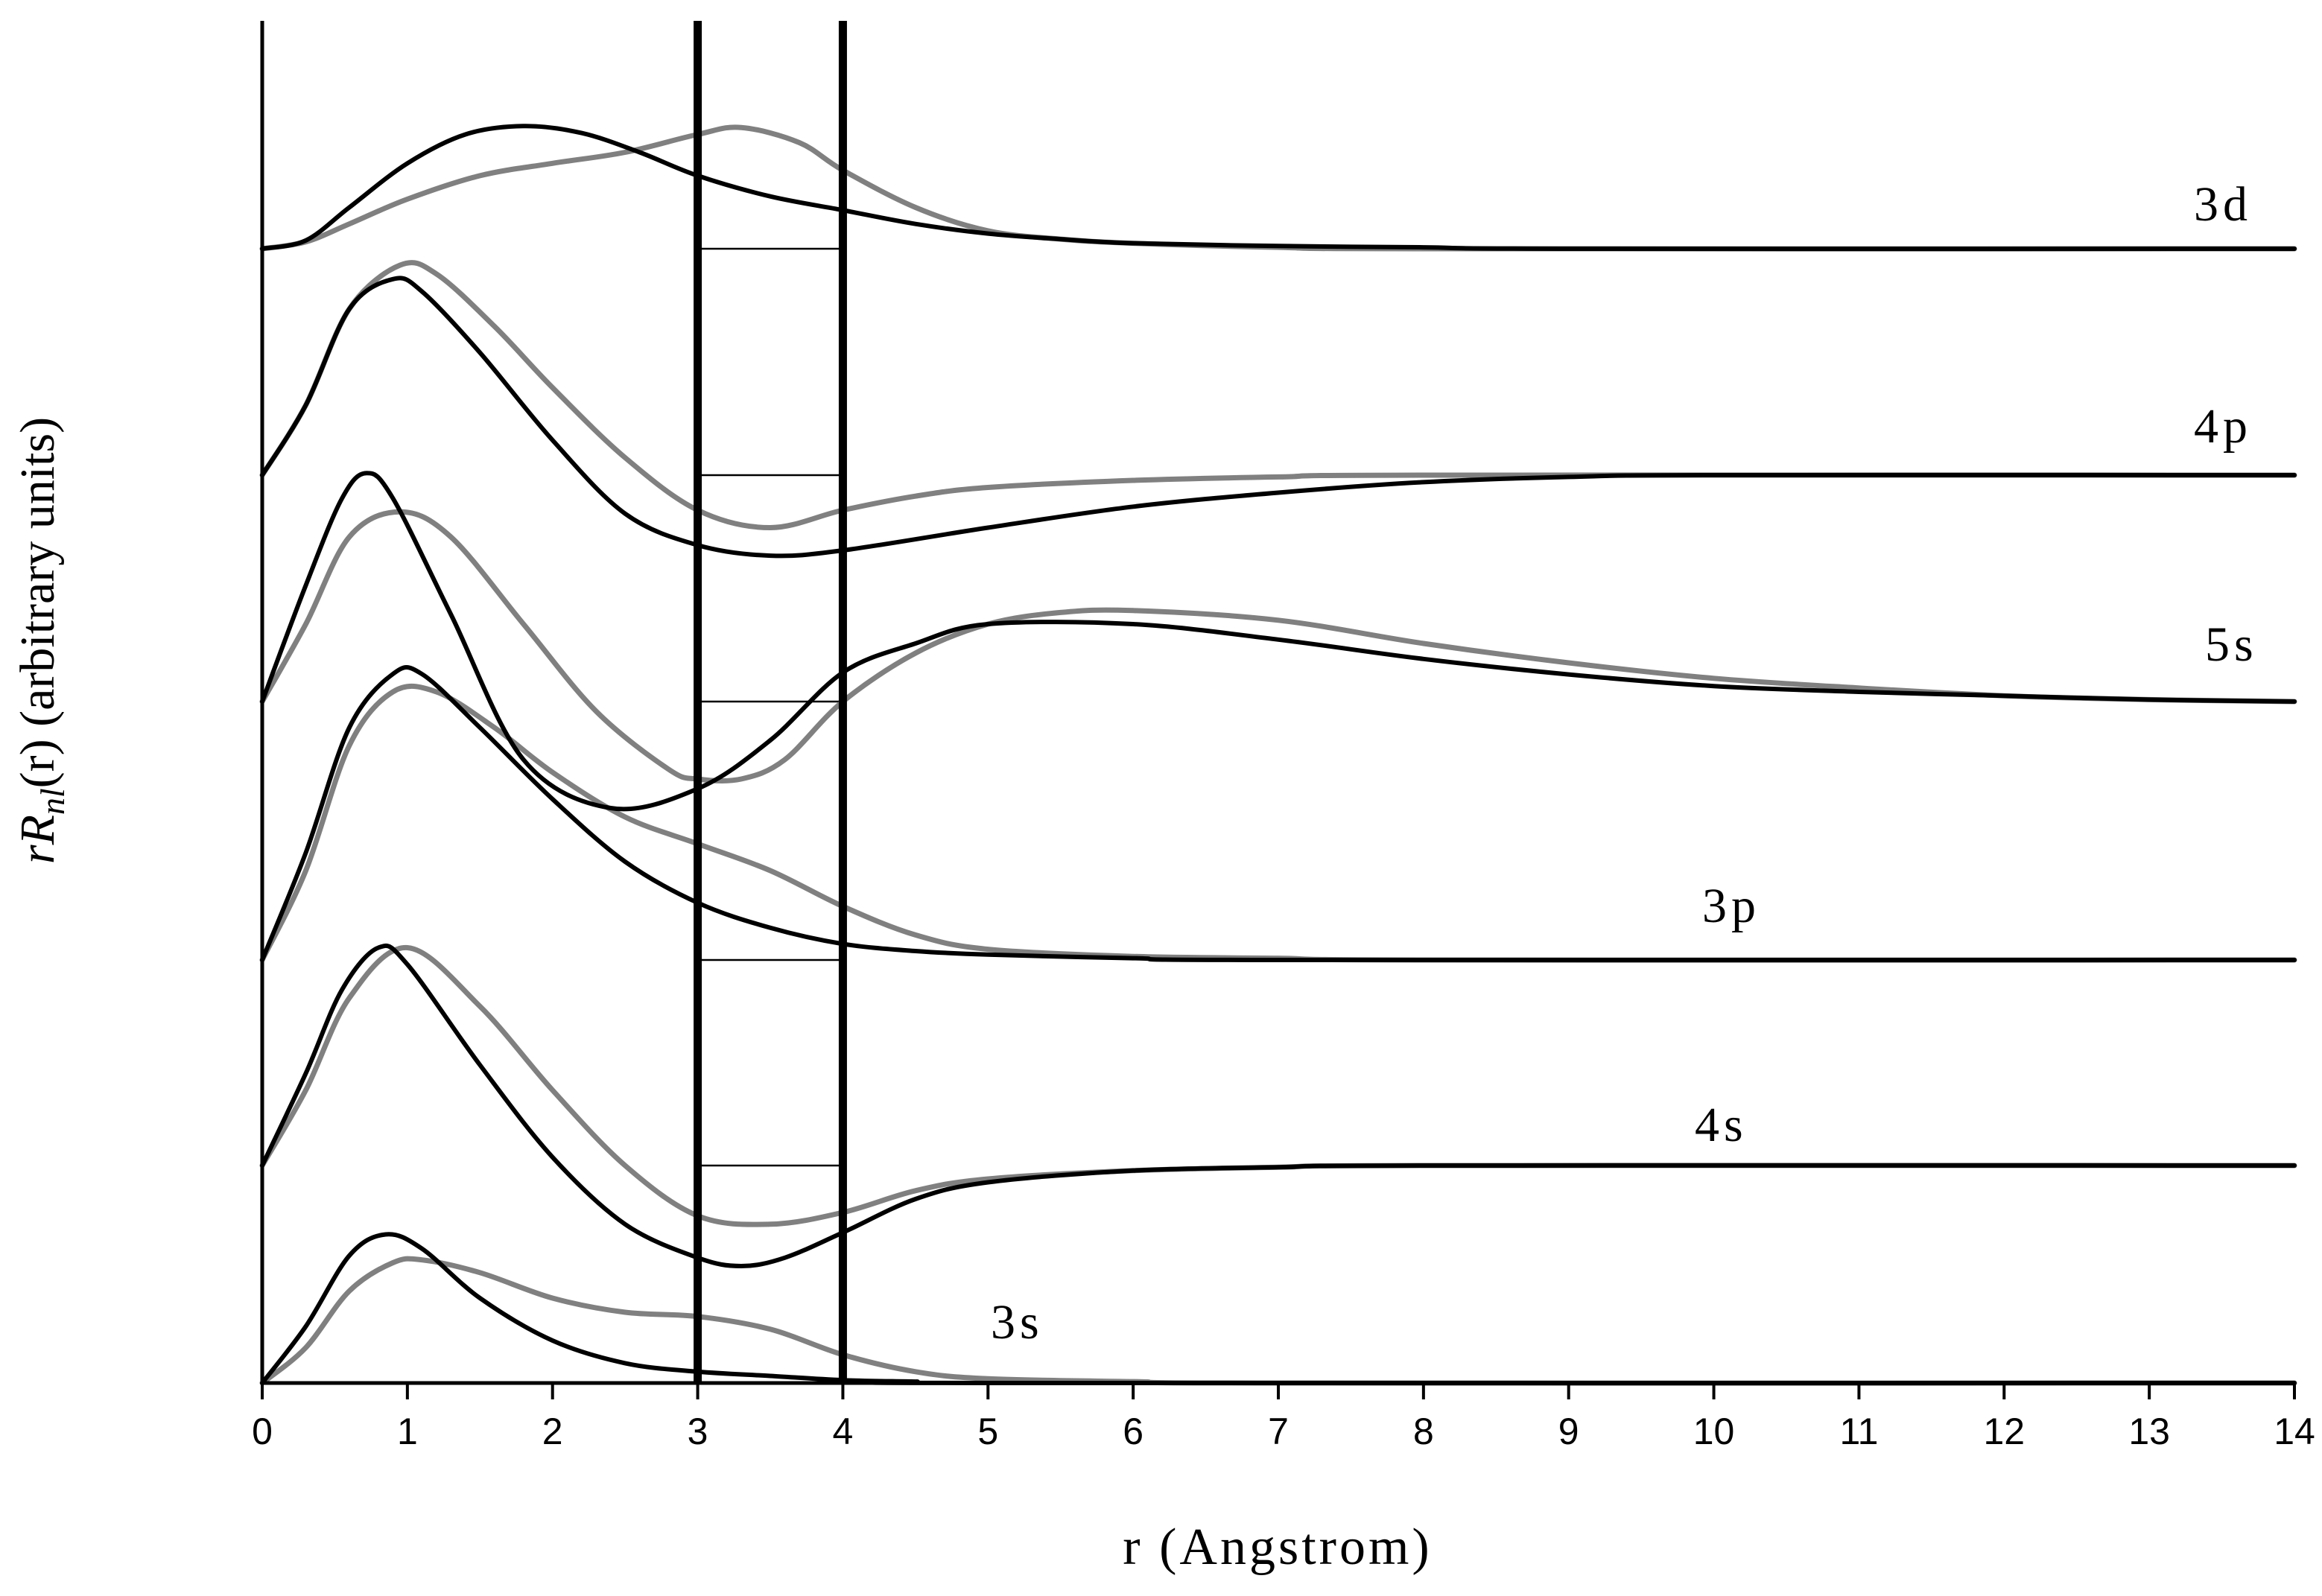 The image size is (2322, 1596). Describe the element at coordinates (2294, 1431) in the screenshot. I see `x-tick-label-14: 14` at that location.